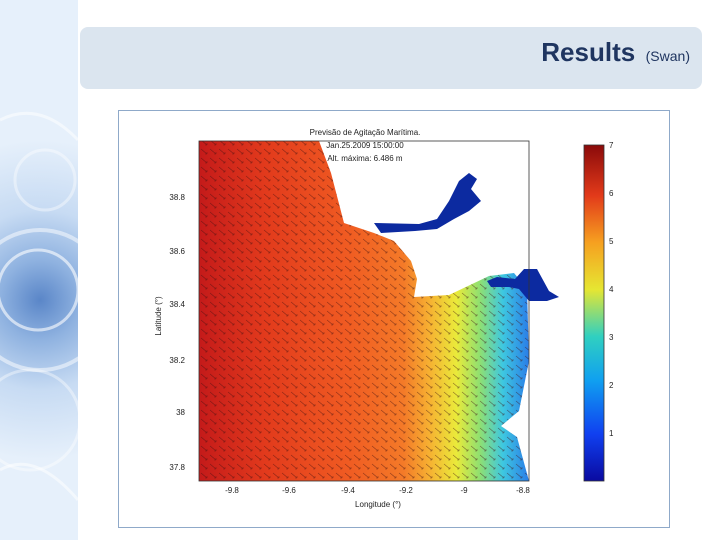 This screenshot has height=540, width=720. What do you see at coordinates (365, 145) in the screenshot?
I see `figure-title-line-2: Jan.25.2009 15:00:00` at bounding box center [365, 145].